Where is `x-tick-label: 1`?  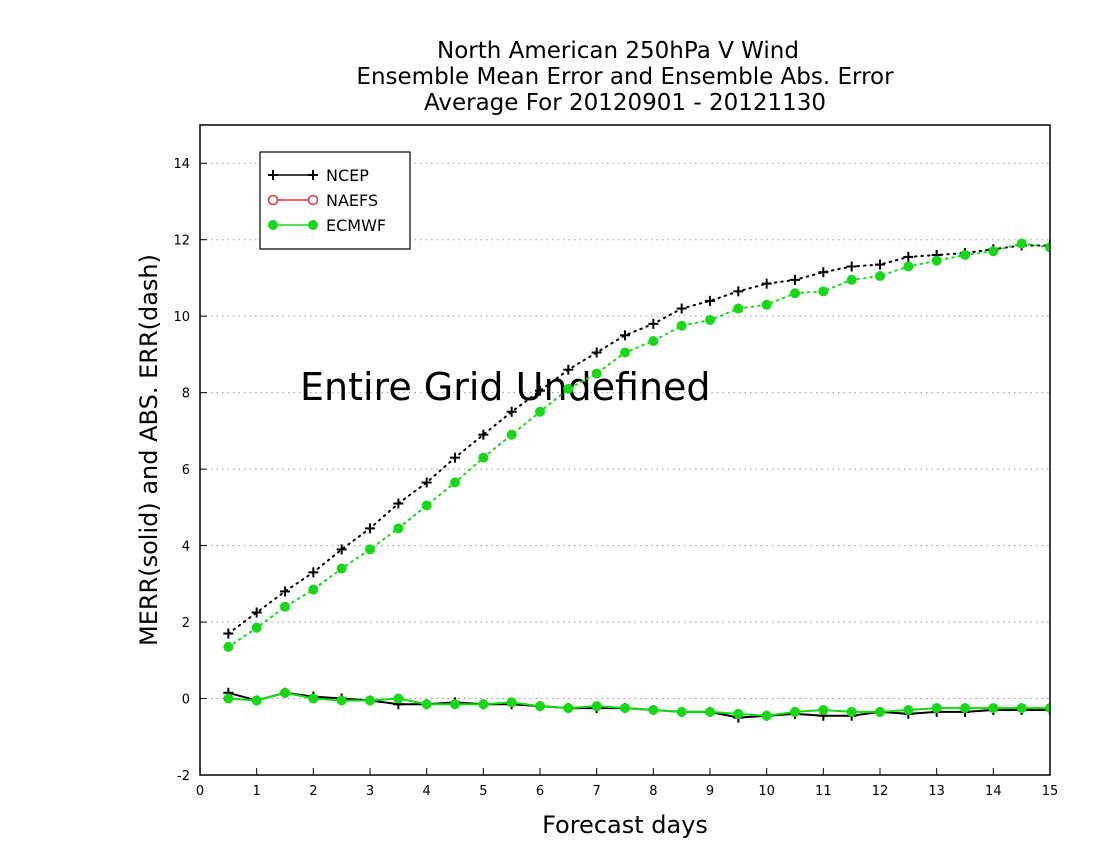 x-tick-label: 1 is located at coordinates (257, 791).